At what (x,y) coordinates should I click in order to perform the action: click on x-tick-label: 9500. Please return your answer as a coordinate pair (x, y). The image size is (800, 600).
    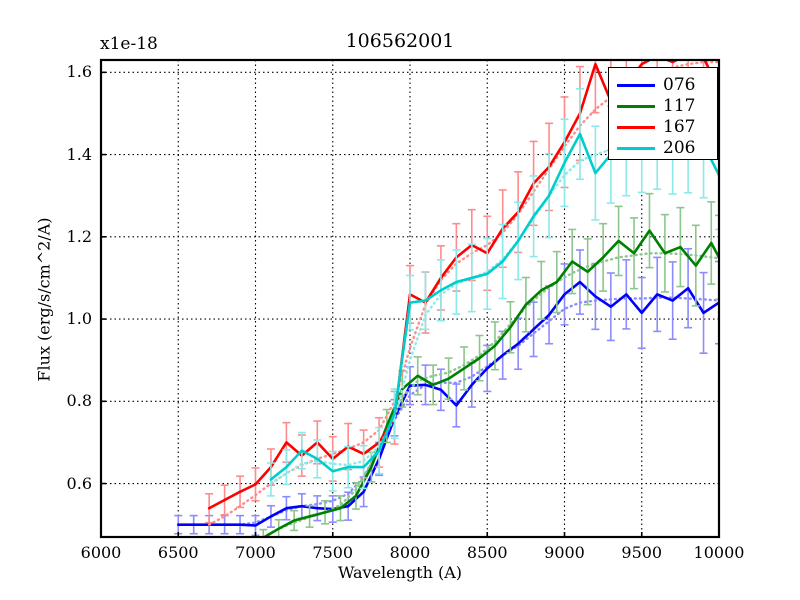
    Looking at the image, I should click on (642, 552).